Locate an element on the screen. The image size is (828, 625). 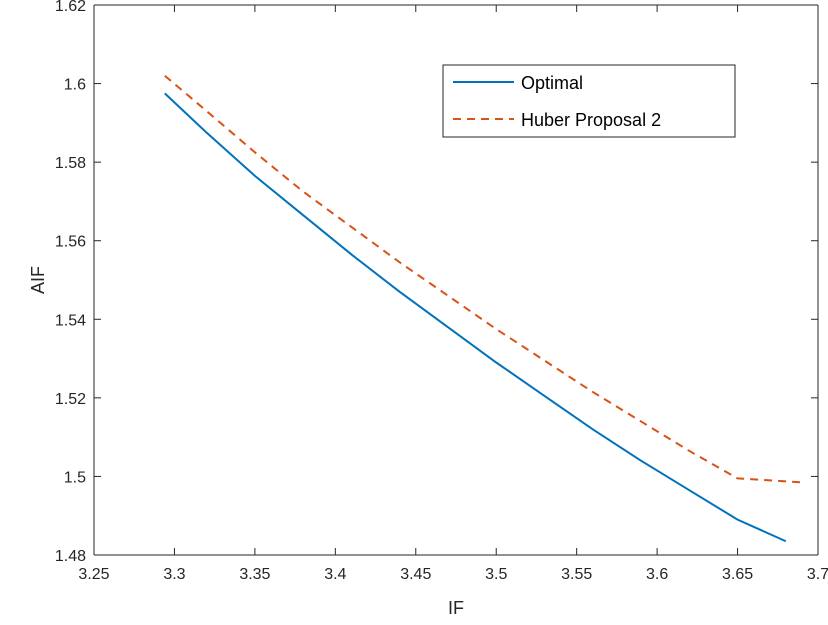
x-tick-label: 3.55 is located at coordinates (576, 574).